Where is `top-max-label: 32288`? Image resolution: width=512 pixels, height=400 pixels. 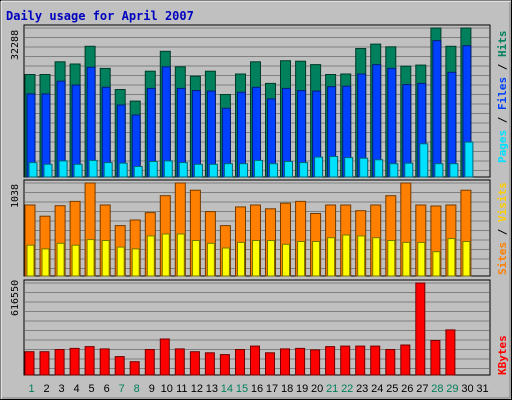 top-max-label: 32288 is located at coordinates (15, 45).